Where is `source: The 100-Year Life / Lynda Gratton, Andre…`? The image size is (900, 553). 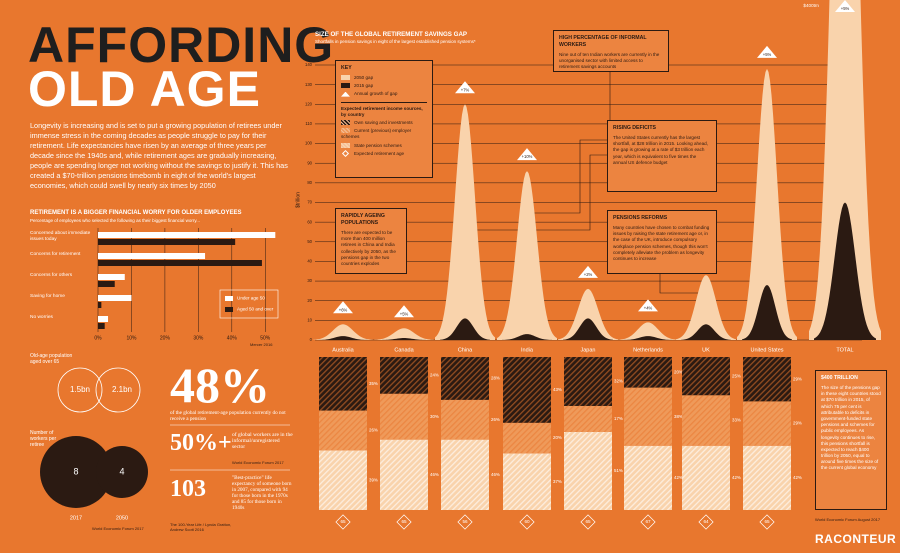 source: The 100-Year Life / Lynda Gratton, Andre… is located at coordinates (201, 527).